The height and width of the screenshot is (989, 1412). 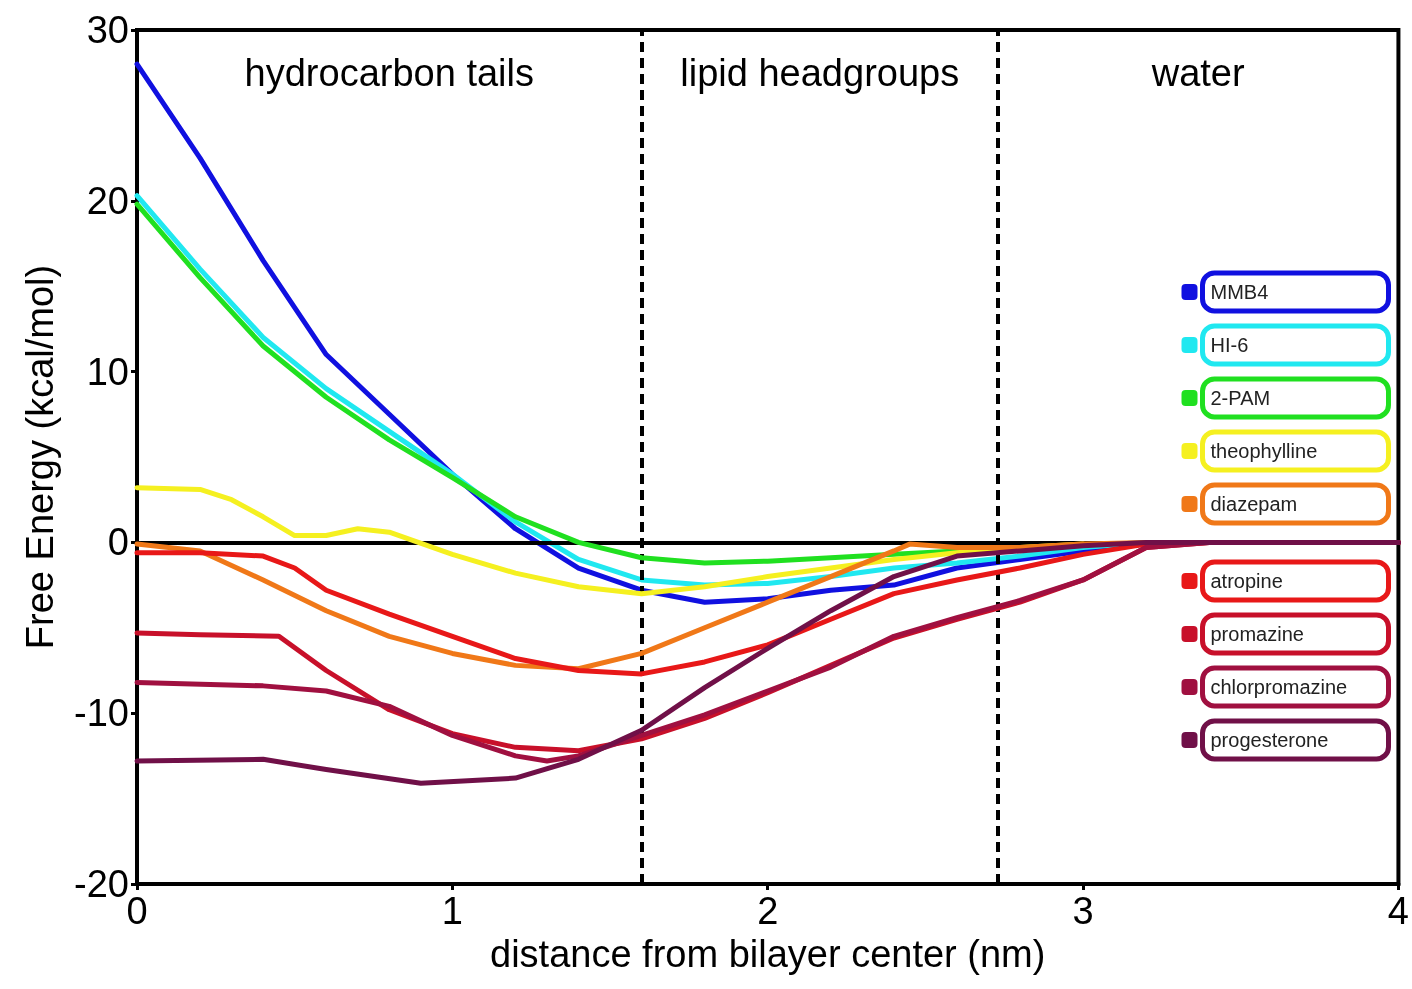 What do you see at coordinates (768, 911) in the screenshot?
I see `x-tick-label: 2` at bounding box center [768, 911].